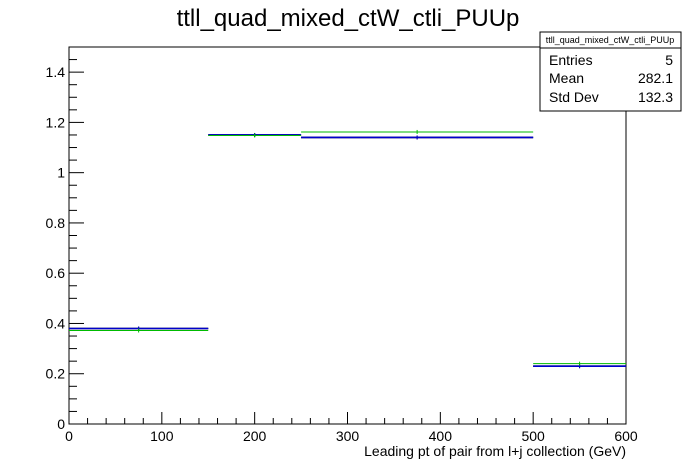 The image size is (696, 472). I want to click on stats-stddev-value: 132.3, so click(655, 97).